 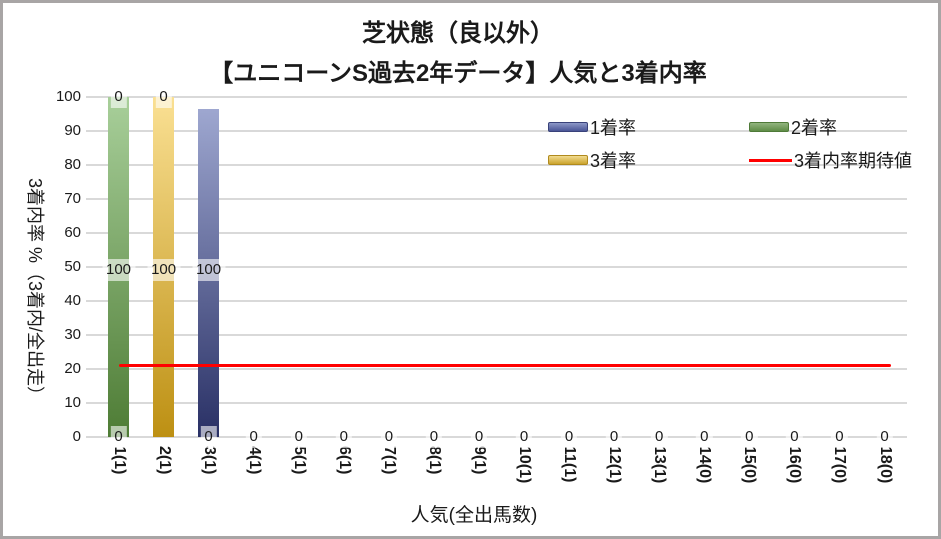 What do you see at coordinates (76, 436) in the screenshot?
I see `y-tick-label: 0` at bounding box center [76, 436].